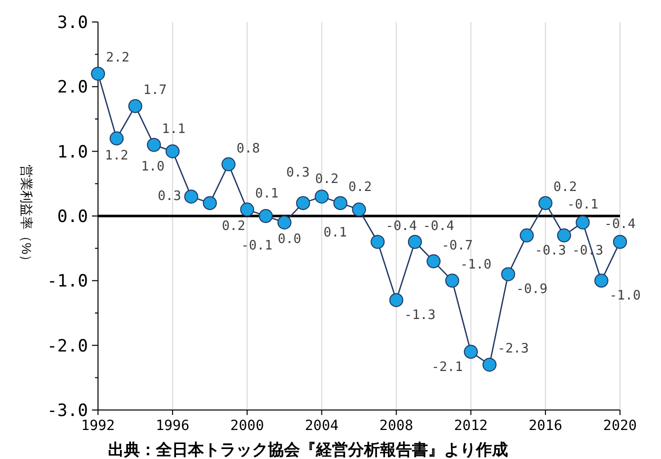  I want to click on data-label: -0.9, so click(532, 290).